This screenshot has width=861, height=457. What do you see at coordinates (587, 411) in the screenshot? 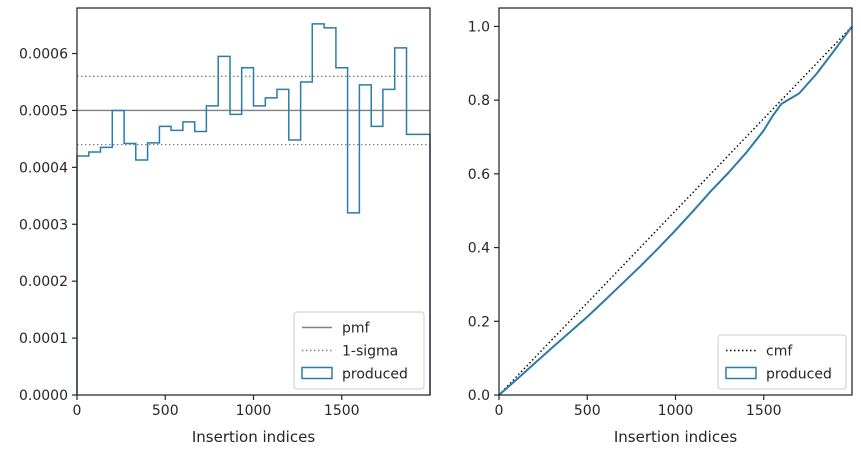
I see `right-xtick-label: 500` at bounding box center [587, 411].